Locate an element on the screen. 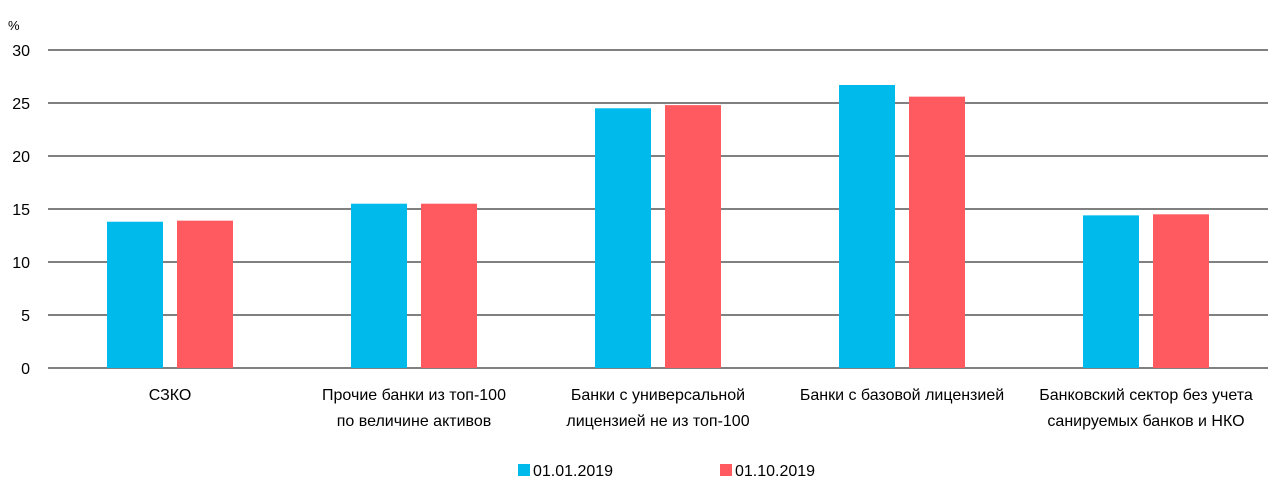  bar-series1-cat2 is located at coordinates (379, 285).